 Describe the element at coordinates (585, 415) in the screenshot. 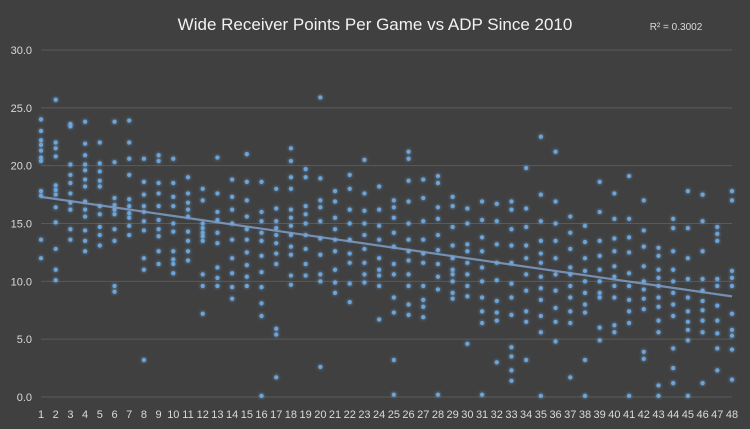

I see `x-tick-label: 38` at that location.